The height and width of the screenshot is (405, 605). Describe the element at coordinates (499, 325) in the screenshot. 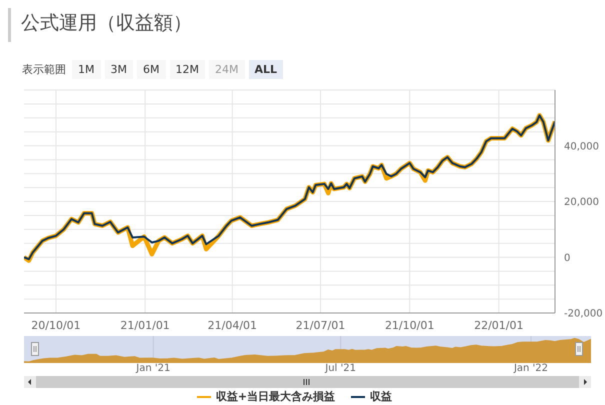

I see `x-tick-label: 22/01/01` at that location.